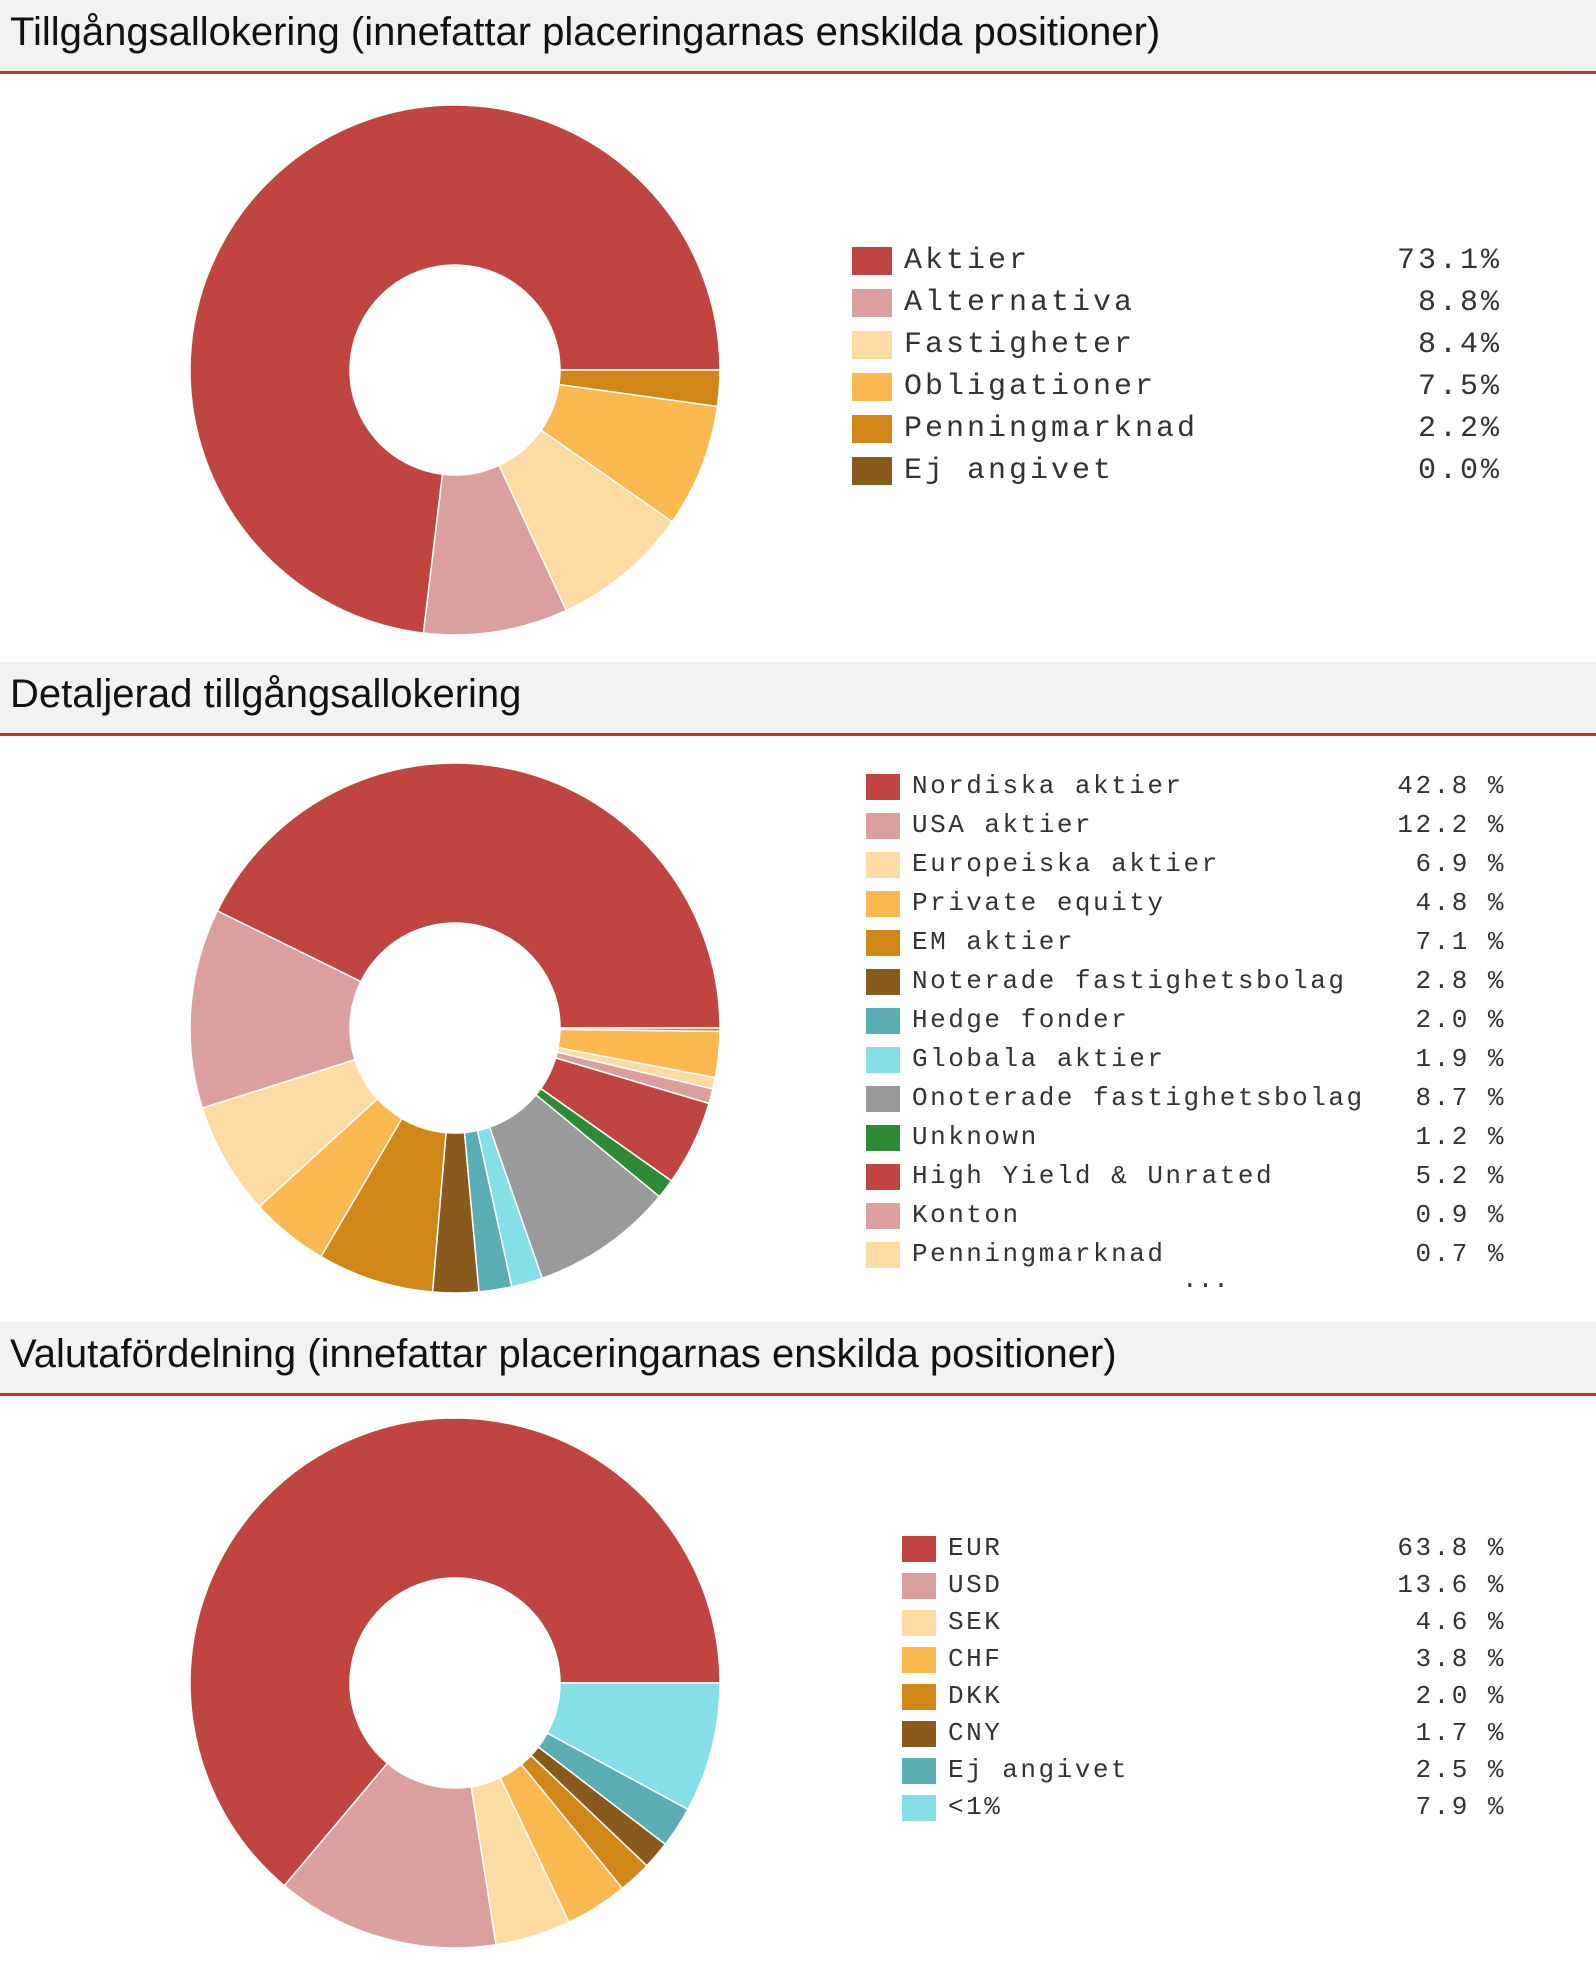 This screenshot has width=1596, height=1979. What do you see at coordinates (1460, 981) in the screenshot?
I see `legend-value: 2.8 %` at bounding box center [1460, 981].